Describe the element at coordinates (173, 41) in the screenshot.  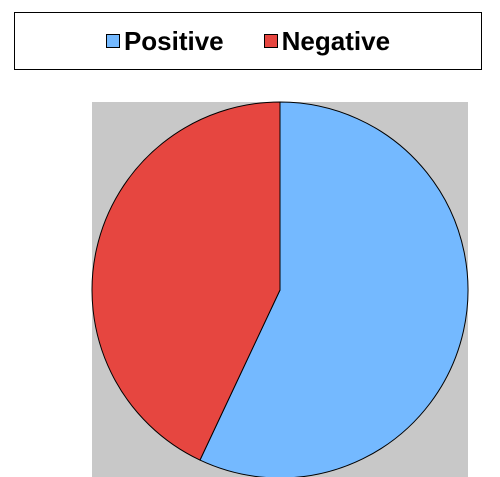
I see `legend-label-positive: Positive` at that location.